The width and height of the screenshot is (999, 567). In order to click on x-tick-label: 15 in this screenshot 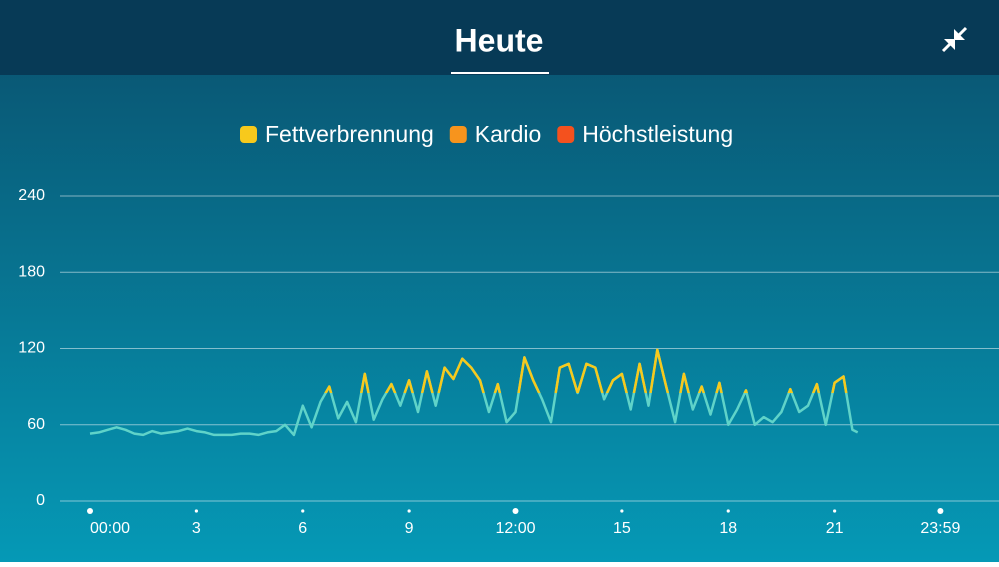, I will do `click(622, 528)`.